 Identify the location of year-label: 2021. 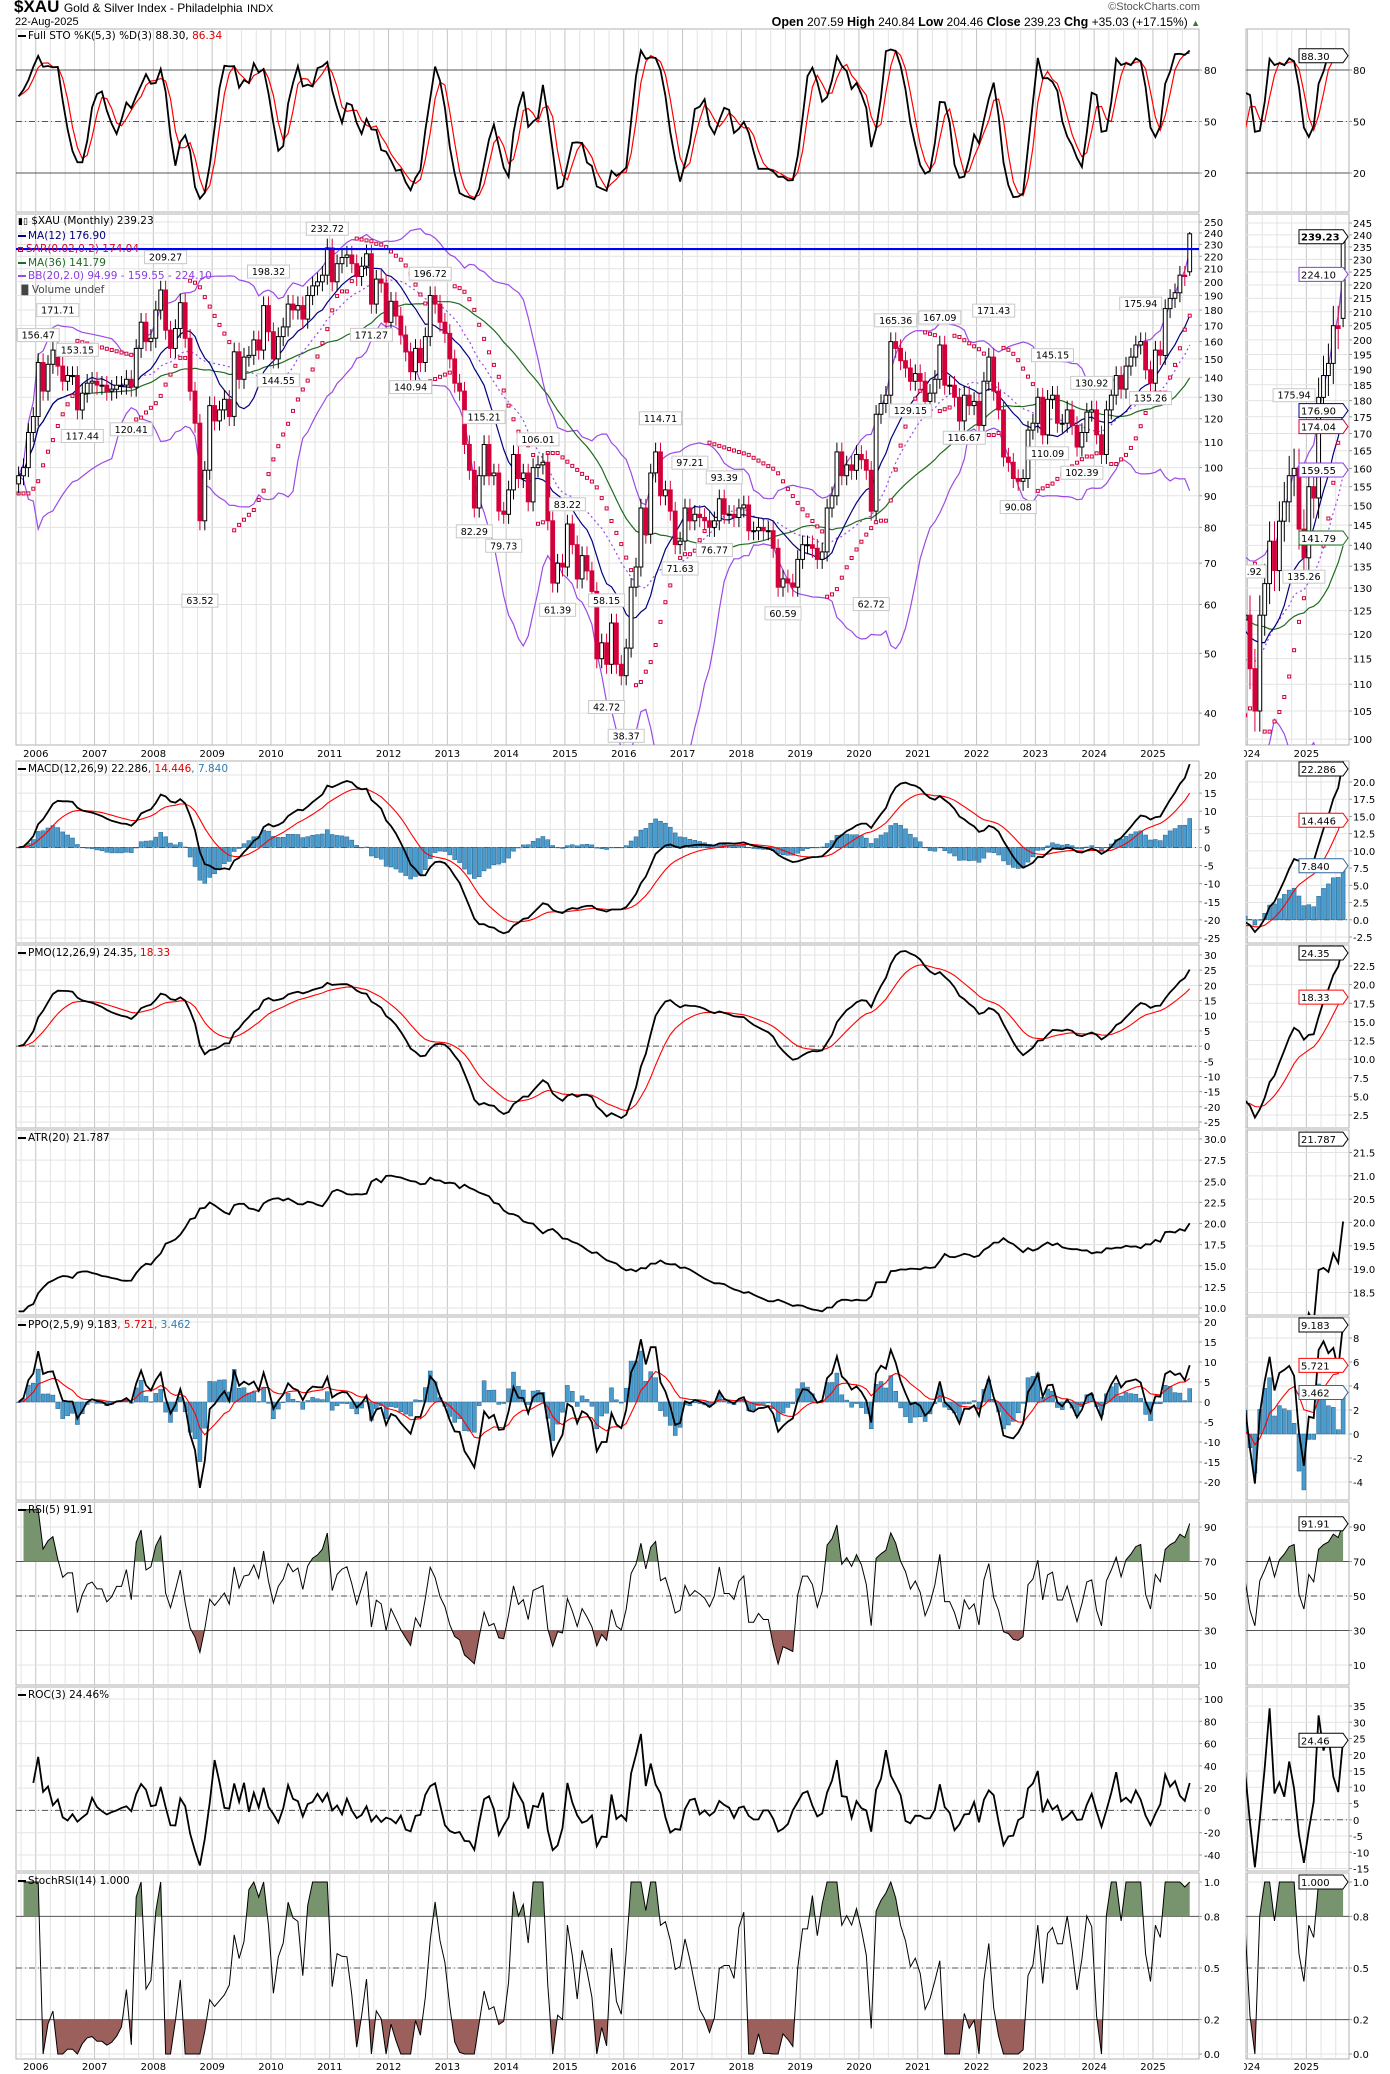
(917, 2067).